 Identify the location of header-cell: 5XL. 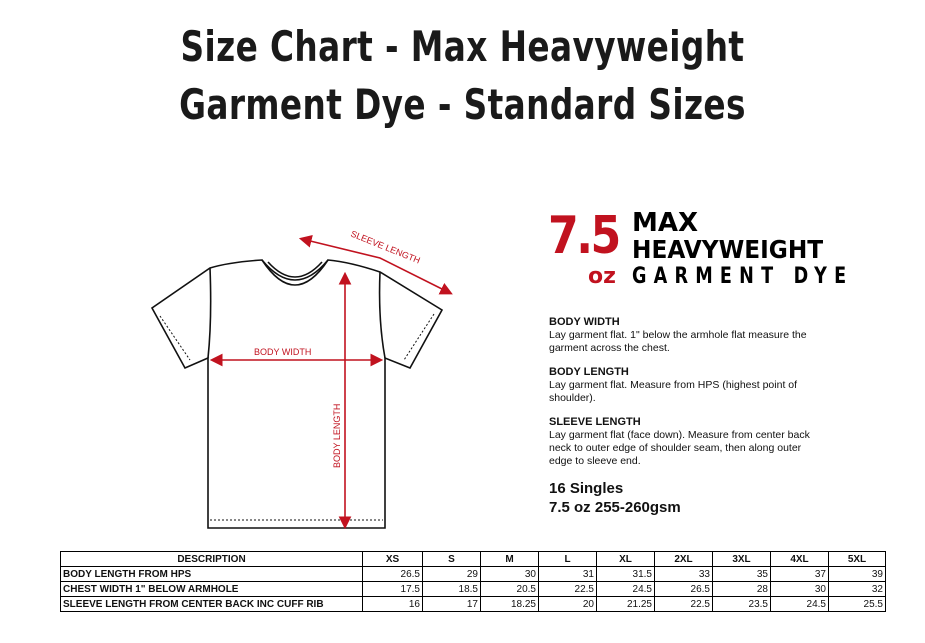
(857, 559).